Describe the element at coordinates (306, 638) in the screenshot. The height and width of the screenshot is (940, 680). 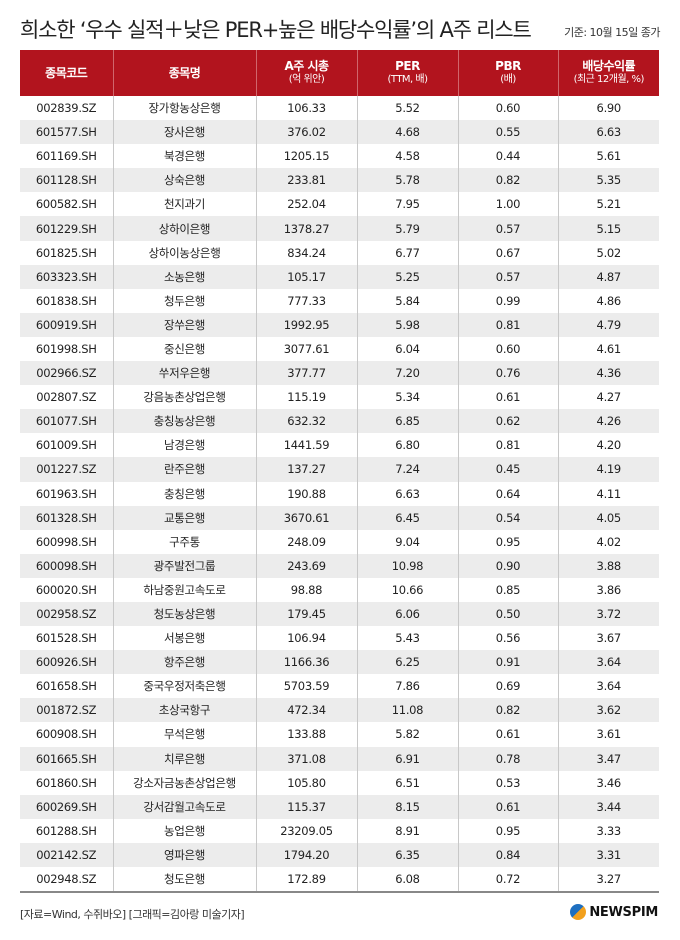
I see `market-cap-cell: 106.94` at that location.